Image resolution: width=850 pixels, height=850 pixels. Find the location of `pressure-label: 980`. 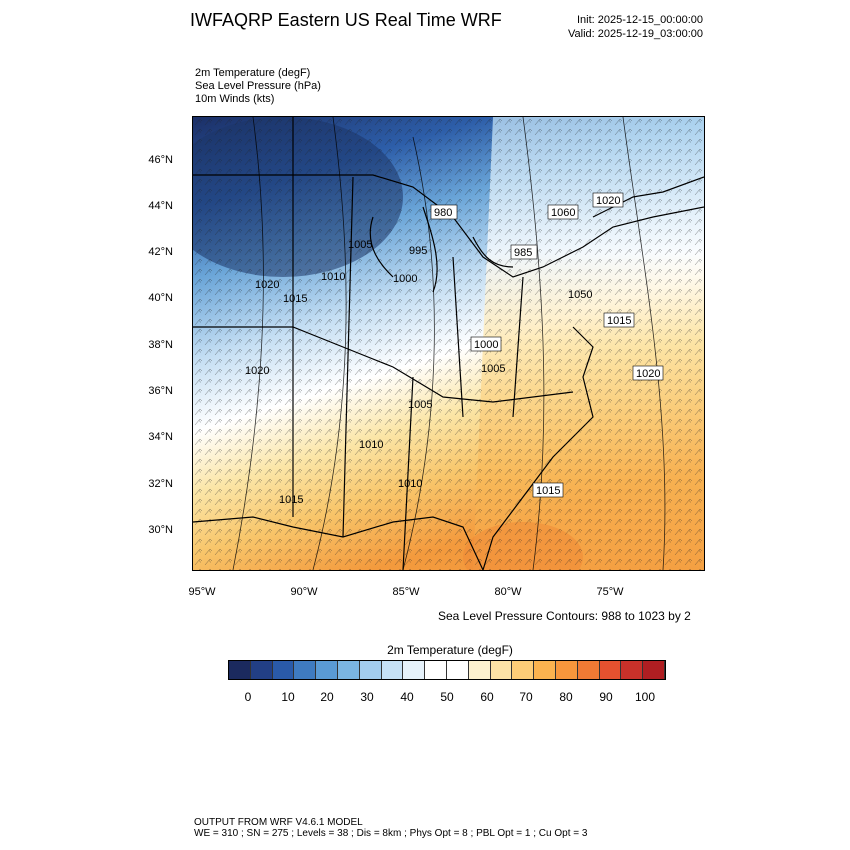

pressure-label: 980 is located at coordinates (443, 213).